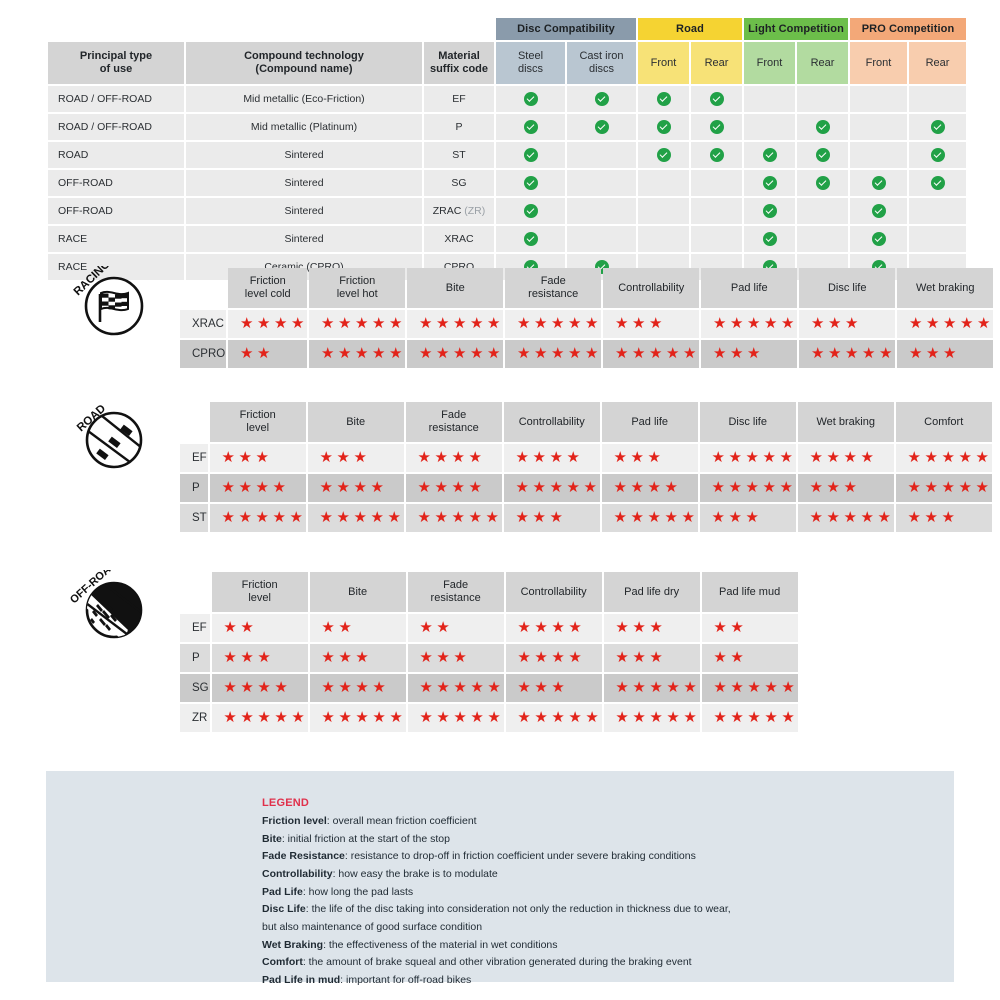  What do you see at coordinates (822, 63) in the screenshot?
I see `col-light-rear: Rear` at bounding box center [822, 63].